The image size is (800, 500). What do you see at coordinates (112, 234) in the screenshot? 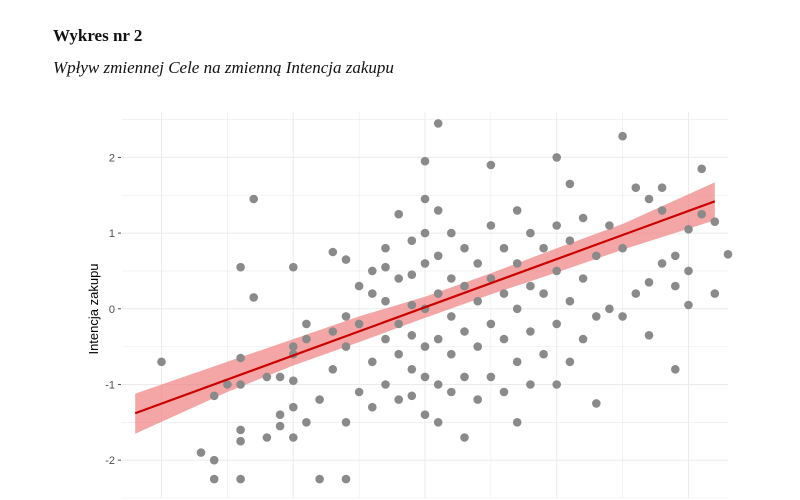
I see `y-tick-label: 1` at bounding box center [112, 234].